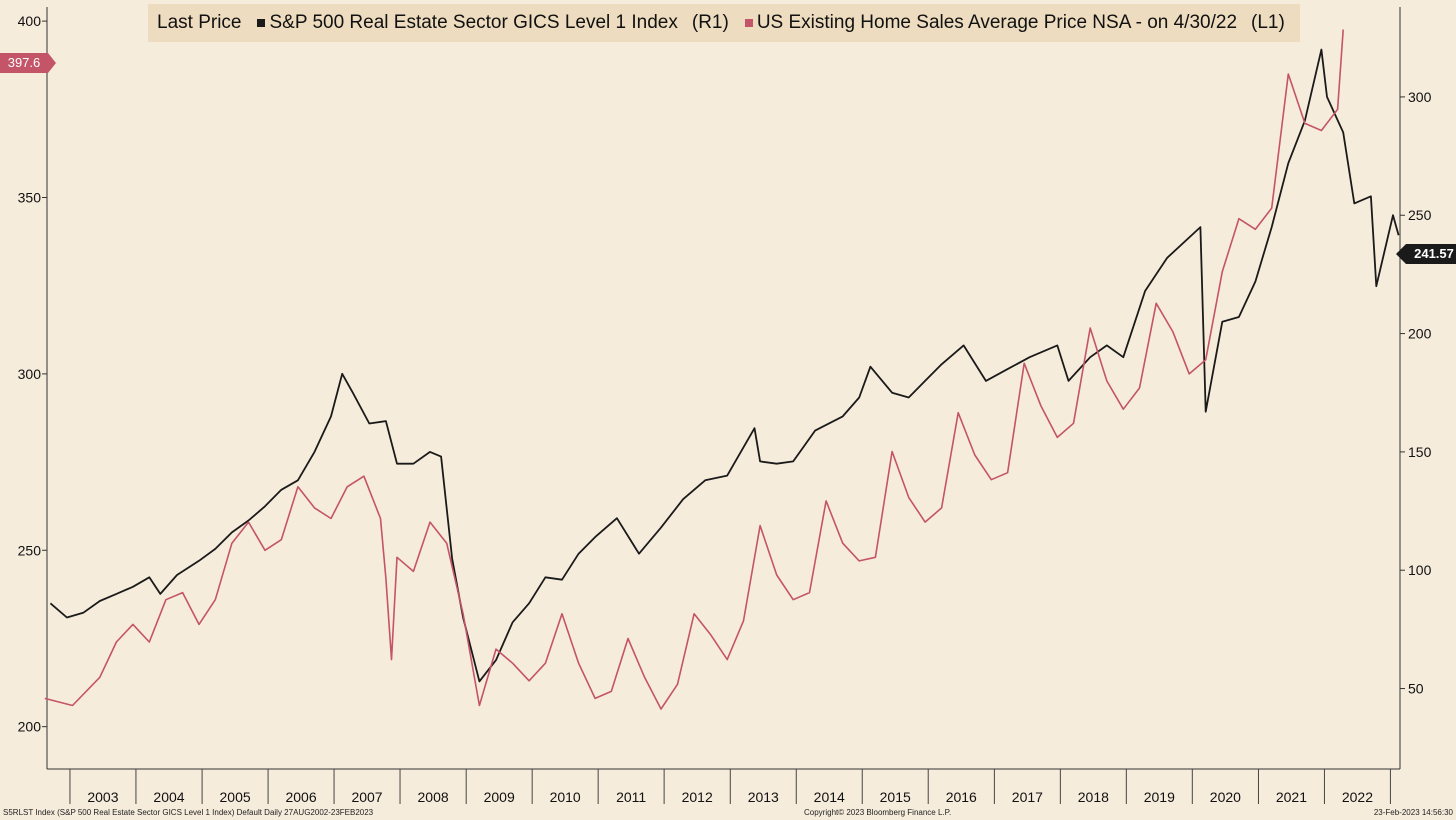 The width and height of the screenshot is (1456, 820). What do you see at coordinates (30, 727) in the screenshot?
I see `left-axis-tick-label: 200` at bounding box center [30, 727].